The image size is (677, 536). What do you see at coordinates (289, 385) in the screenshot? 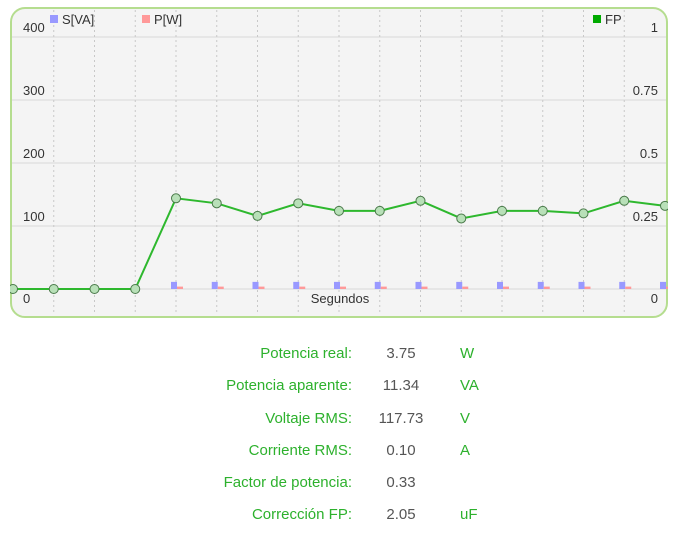
I see `stat-label: Potencia aparente:` at bounding box center [289, 385].